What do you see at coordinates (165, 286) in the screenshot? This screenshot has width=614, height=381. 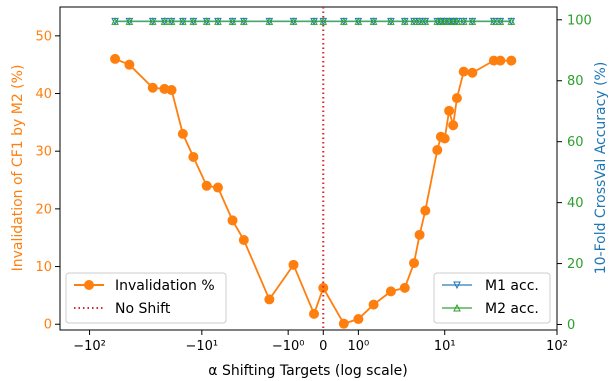 I see `legend-invalidation-label: Invalidation %` at bounding box center [165, 286].